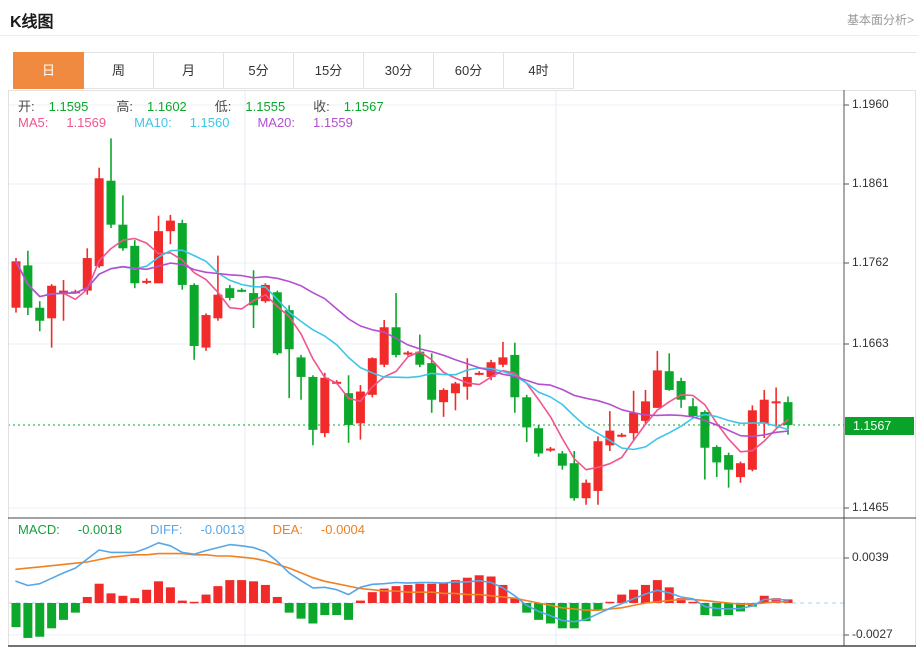  I want to click on macd-histogram, so click(402, 606).